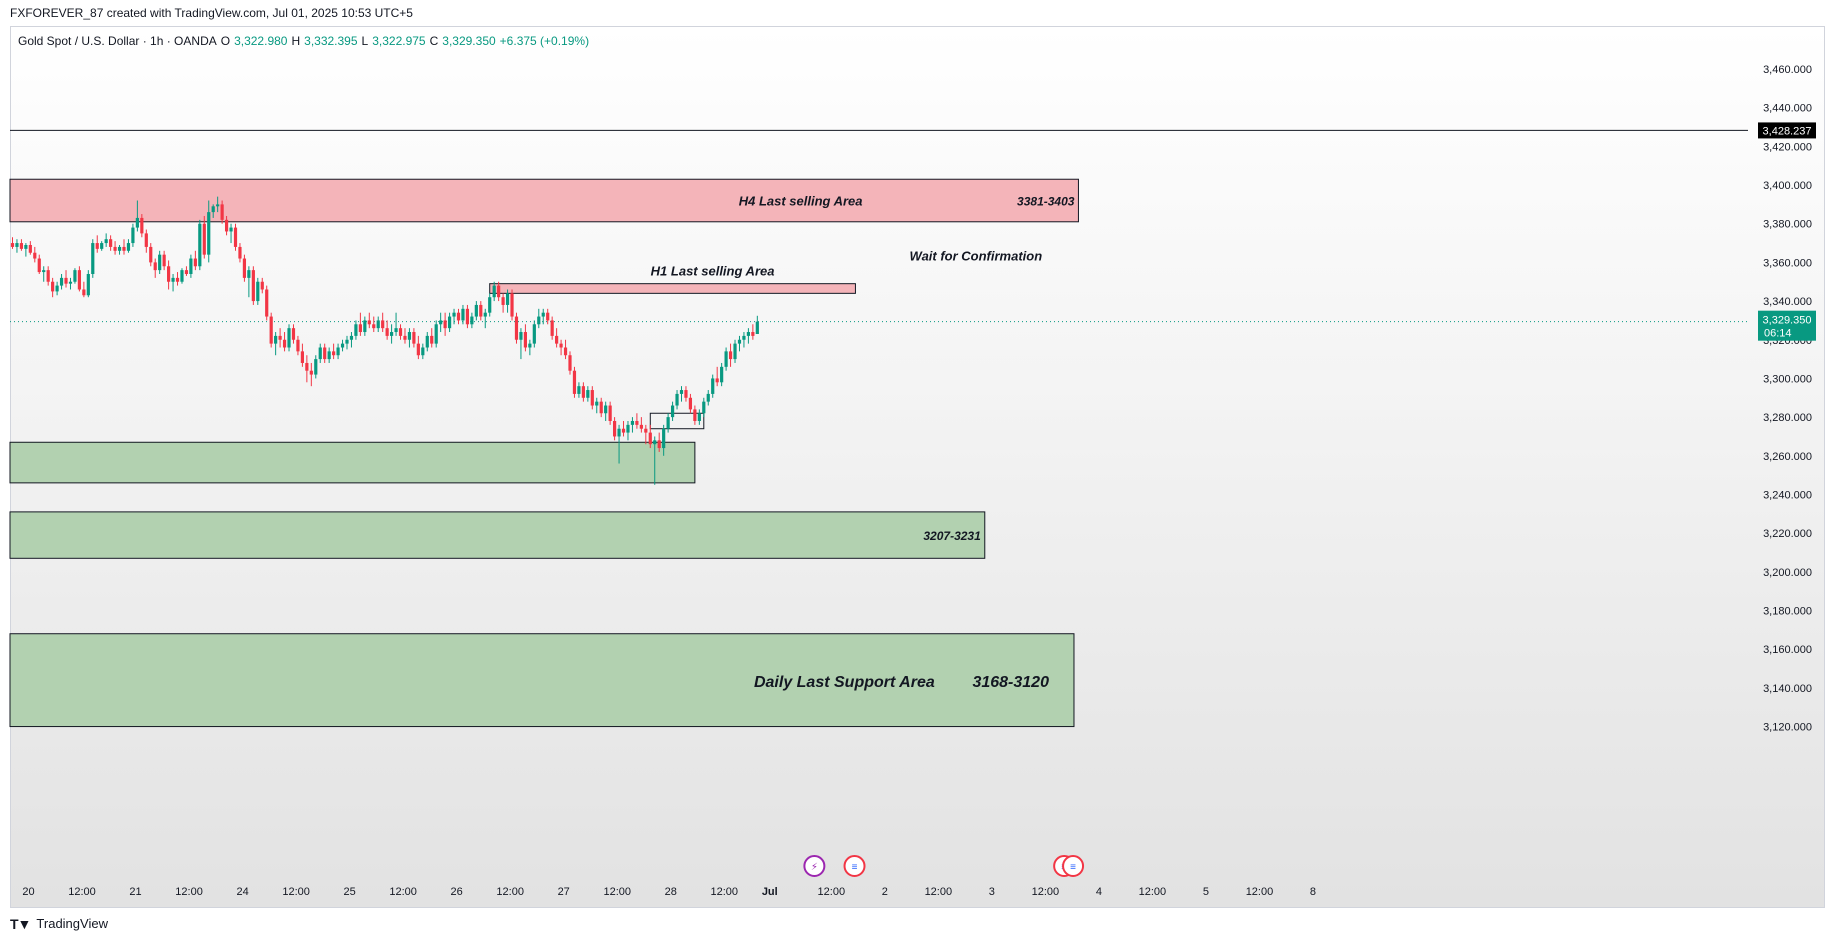 Image resolution: width=1835 pixels, height=941 pixels. I want to click on last-price-tag, so click(1787, 325).